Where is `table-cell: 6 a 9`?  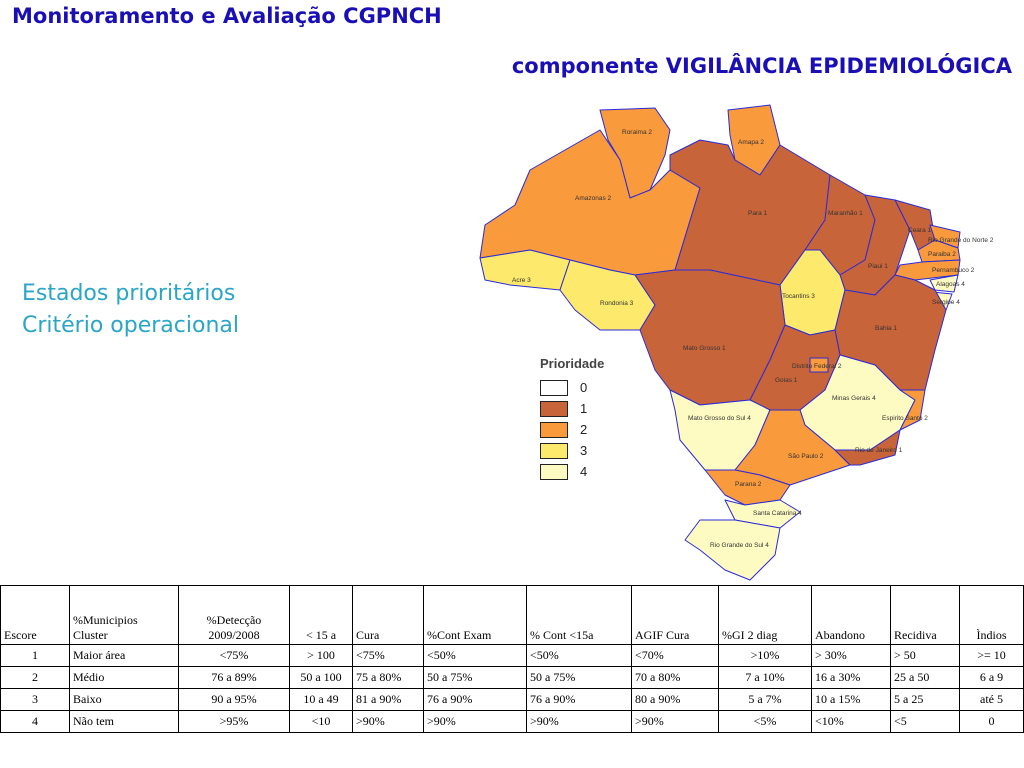 table-cell: 6 a 9 is located at coordinates (991, 677).